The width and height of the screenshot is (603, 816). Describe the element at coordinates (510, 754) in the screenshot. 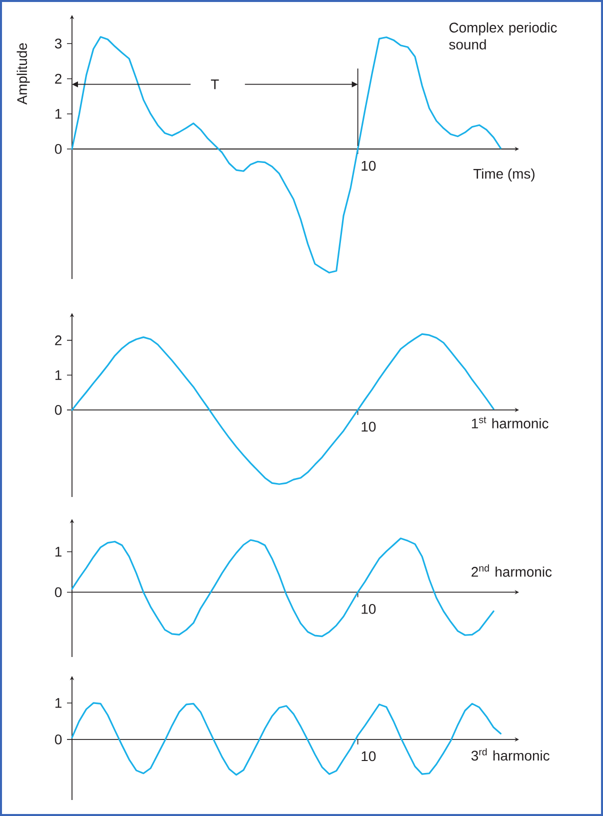

I see `text: 3$^{rd}$ harmonic` at that location.